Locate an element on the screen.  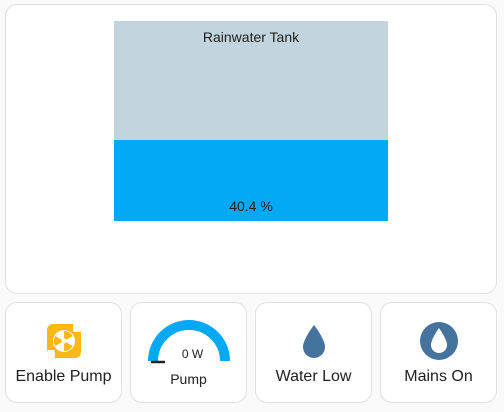
tank-fill is located at coordinates (251, 180).